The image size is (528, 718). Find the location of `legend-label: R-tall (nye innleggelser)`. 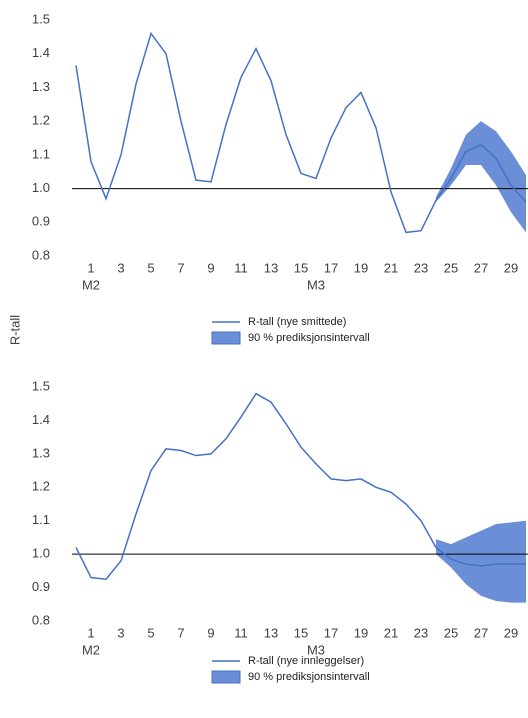

legend-label: R-tall (nye innleggelser) is located at coordinates (306, 661).